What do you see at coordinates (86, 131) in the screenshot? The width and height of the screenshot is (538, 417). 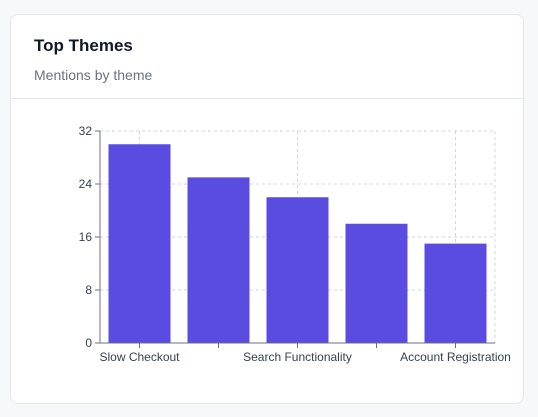 I see `y-tick-label-4: 32` at bounding box center [86, 131].